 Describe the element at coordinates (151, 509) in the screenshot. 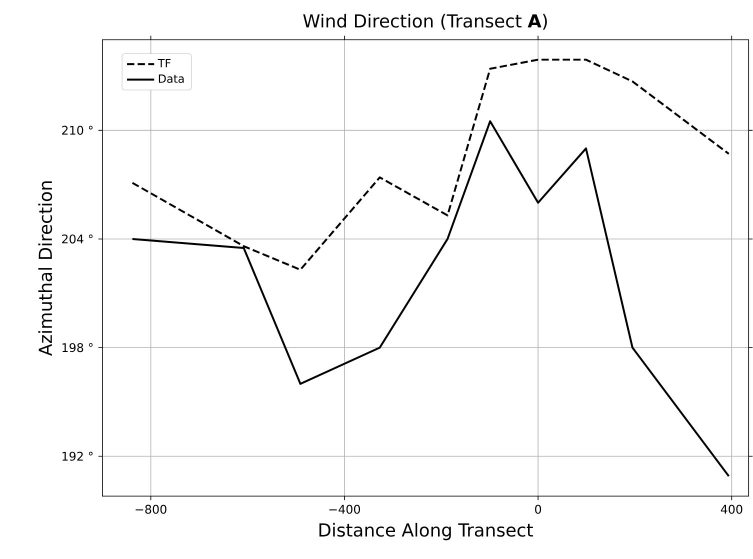

I see `x-tick-label: −800` at that location.